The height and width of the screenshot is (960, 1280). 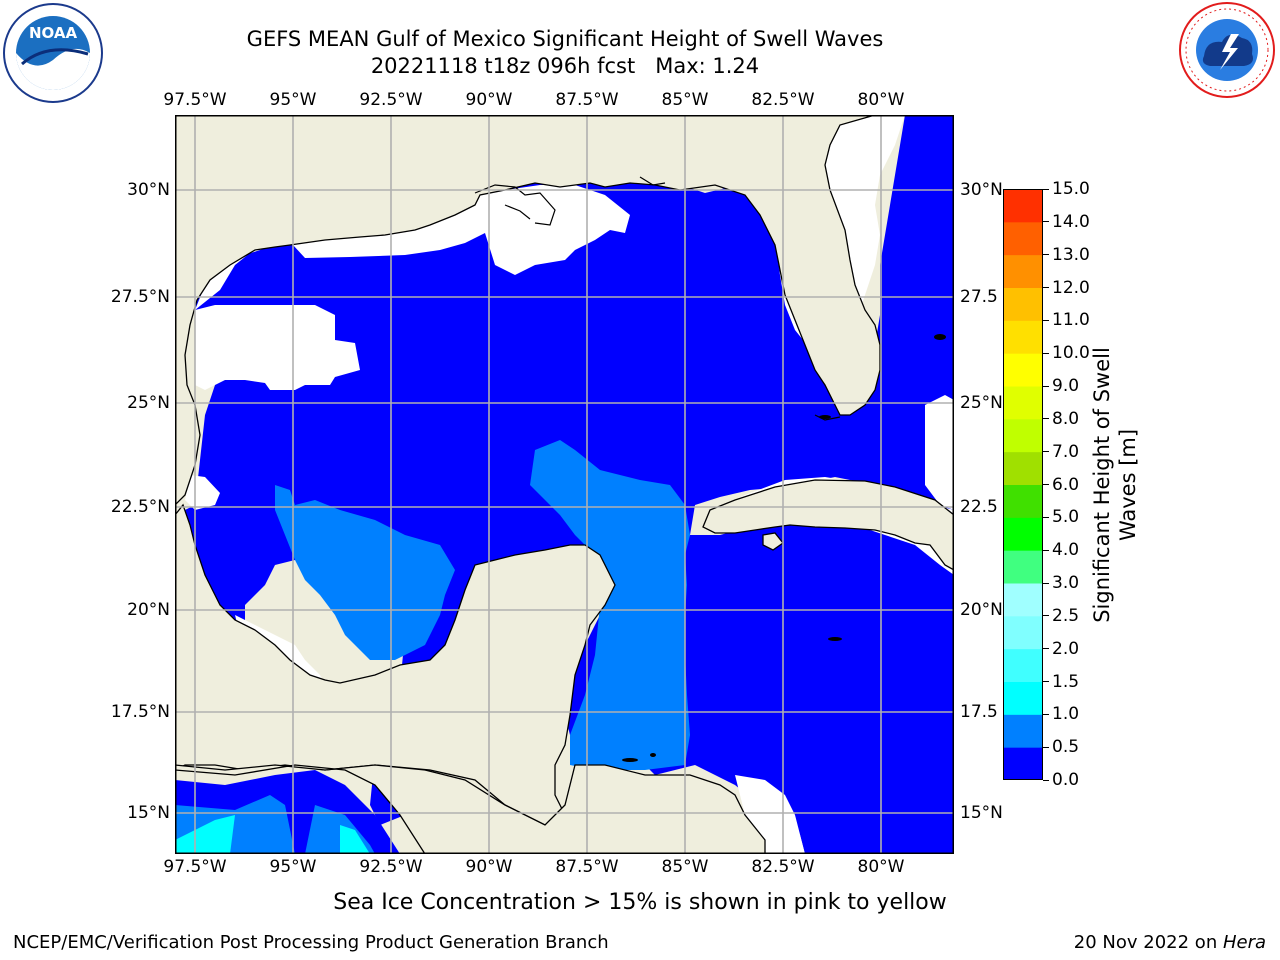 What do you see at coordinates (293, 100) in the screenshot?
I see `lon-tick-top: 95°W` at bounding box center [293, 100].